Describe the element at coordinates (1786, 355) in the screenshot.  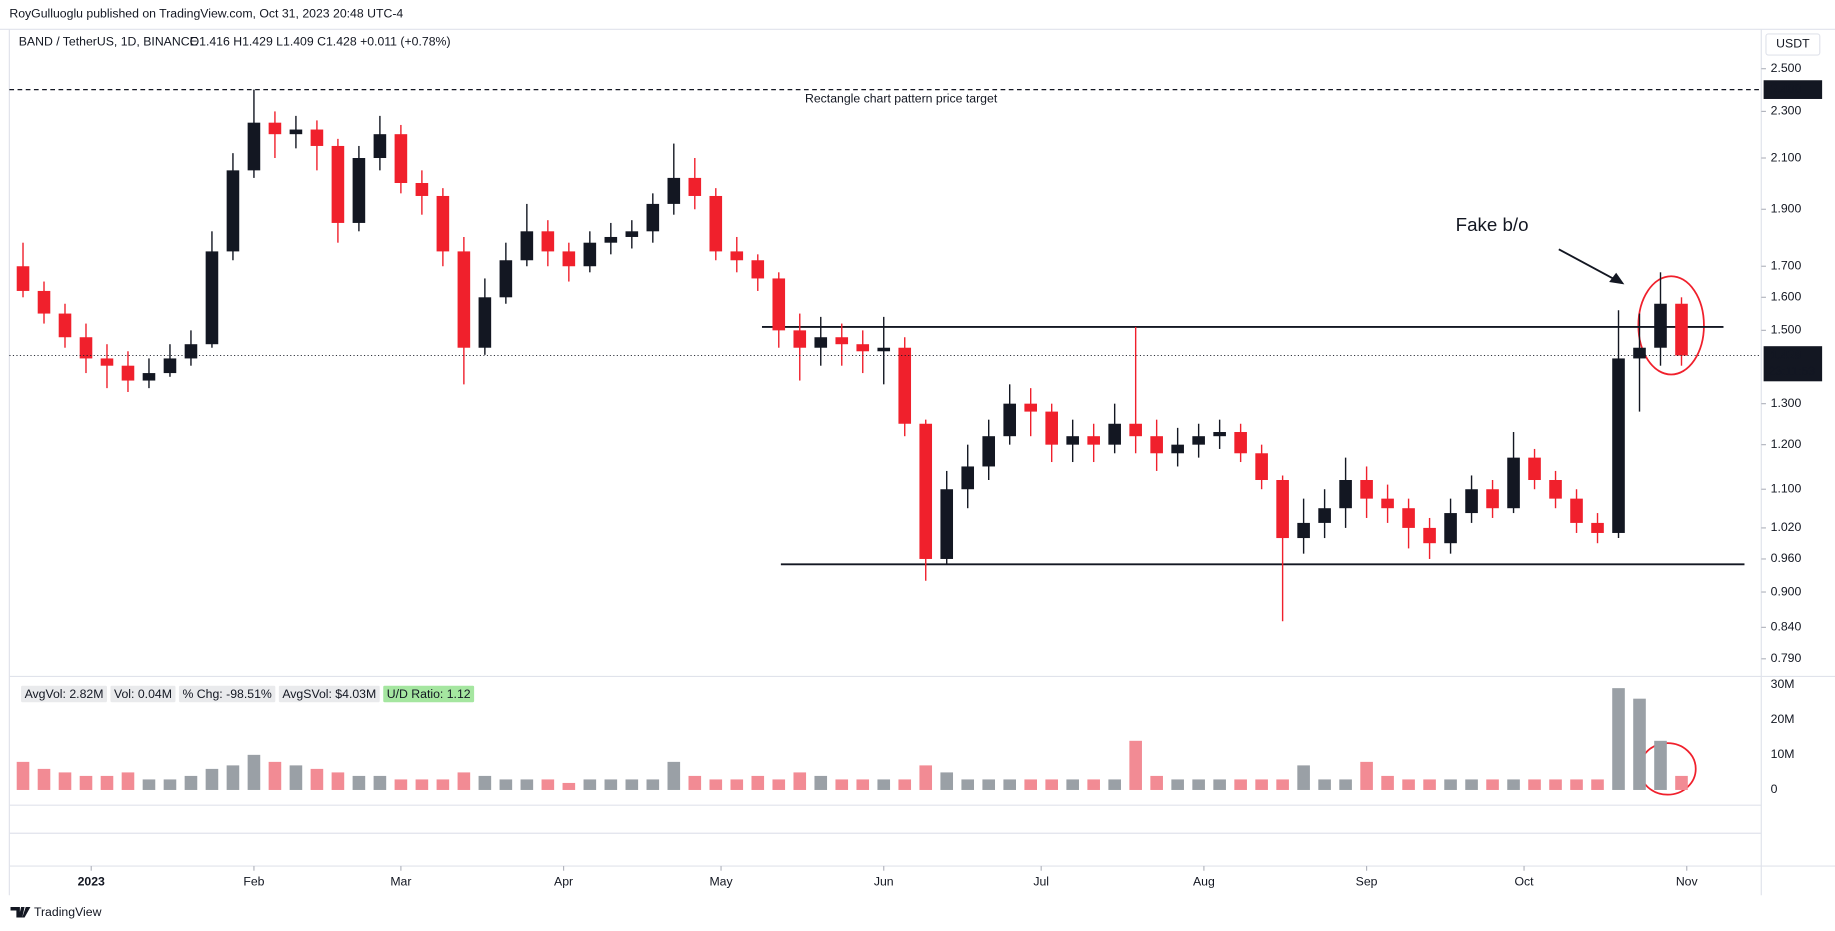
I see `price-tag-label: 1.428` at that location.